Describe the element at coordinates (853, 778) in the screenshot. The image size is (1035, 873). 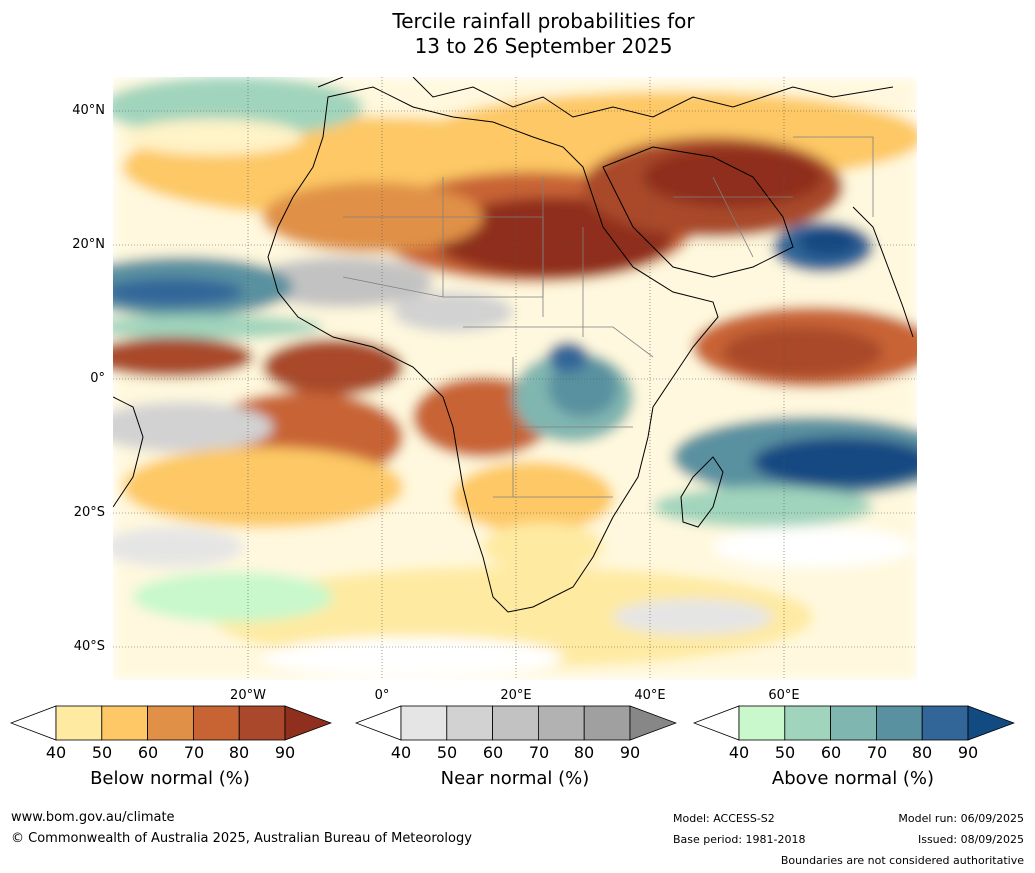
I see `colorbar-above-title: Above normal (%)` at that location.